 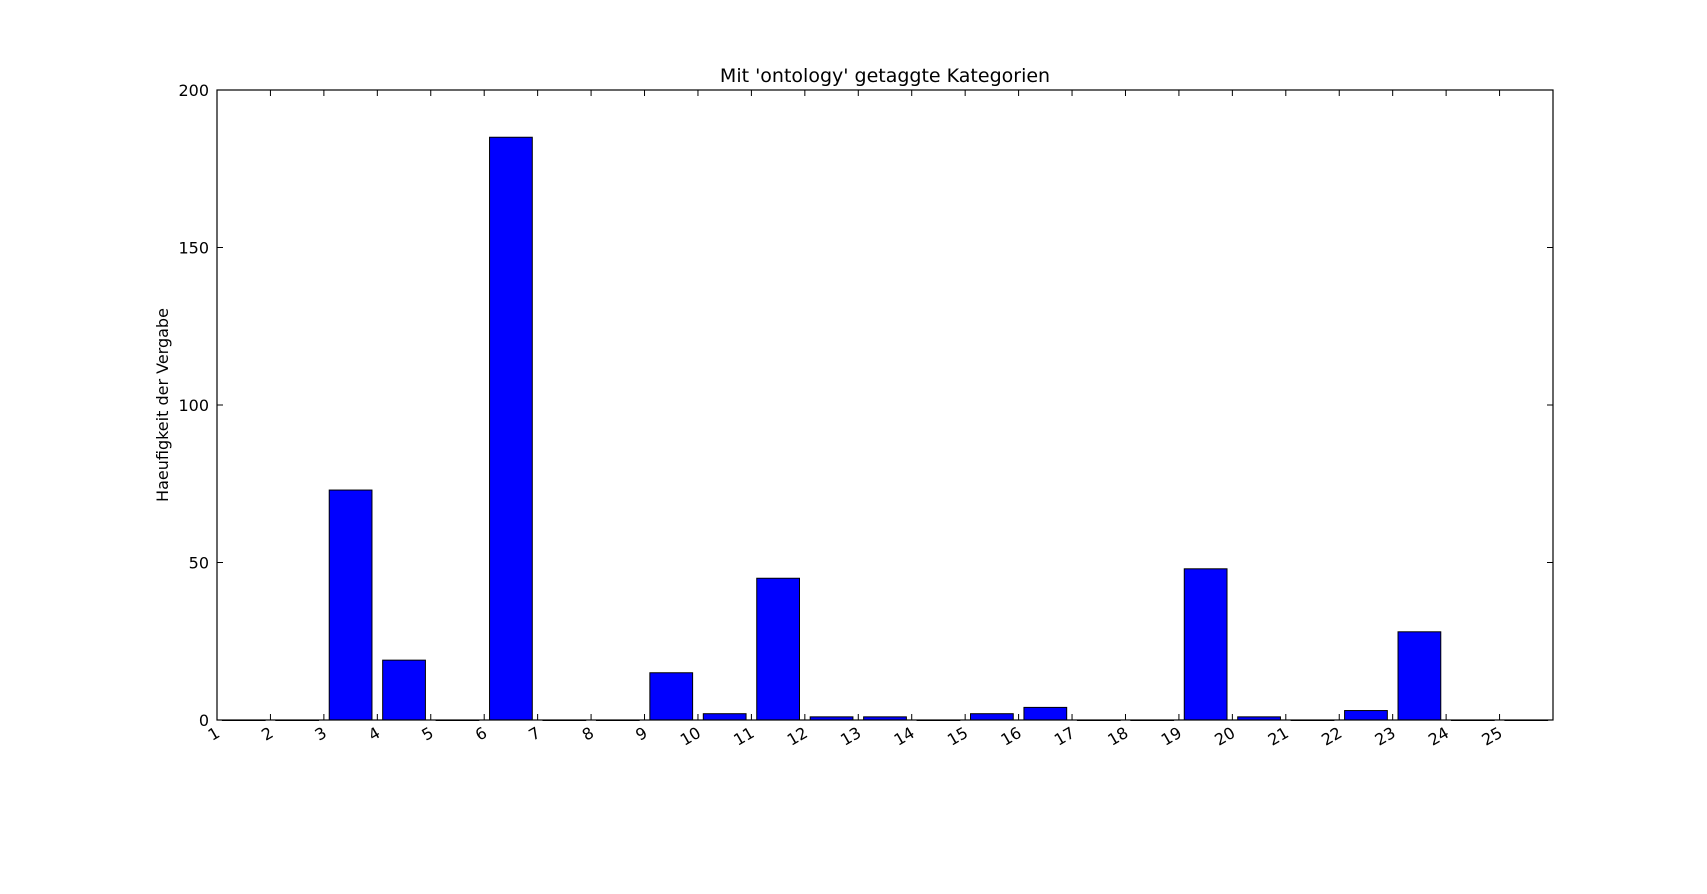 I want to click on y-axis-label: Haeufigkeit der Vergabe, so click(x=162, y=405).